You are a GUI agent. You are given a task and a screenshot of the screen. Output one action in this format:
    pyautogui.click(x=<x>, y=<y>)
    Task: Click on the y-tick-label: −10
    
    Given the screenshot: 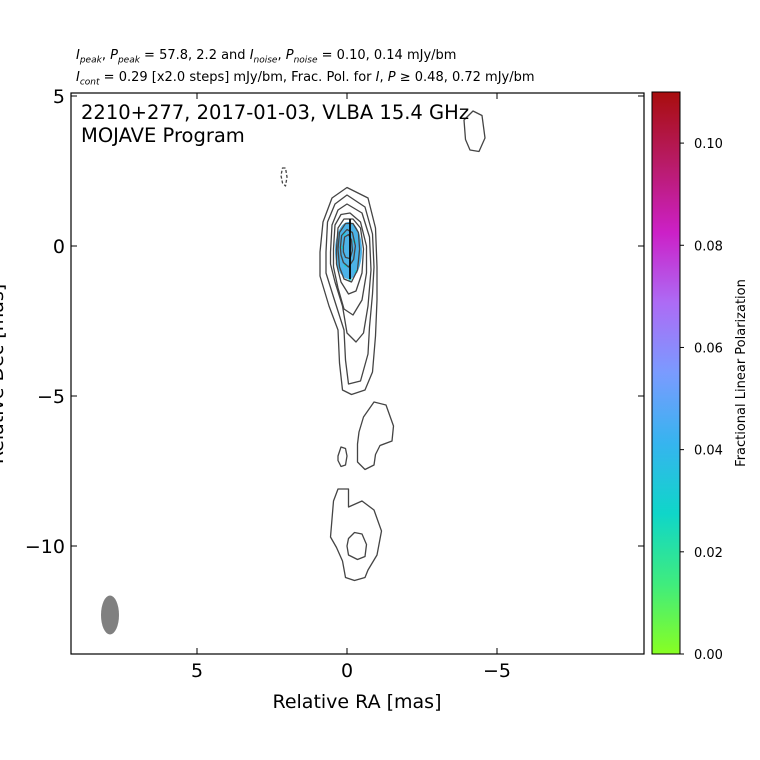 What is the action you would take?
    pyautogui.click(x=45, y=547)
    